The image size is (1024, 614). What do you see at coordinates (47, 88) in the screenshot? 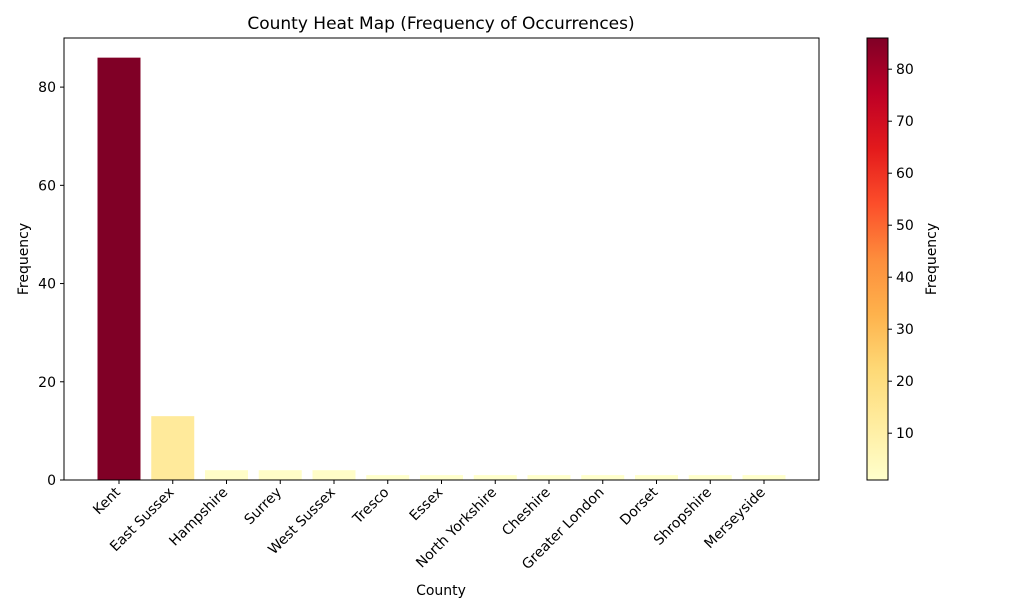
I see `y-tick-label: 80` at bounding box center [47, 88].